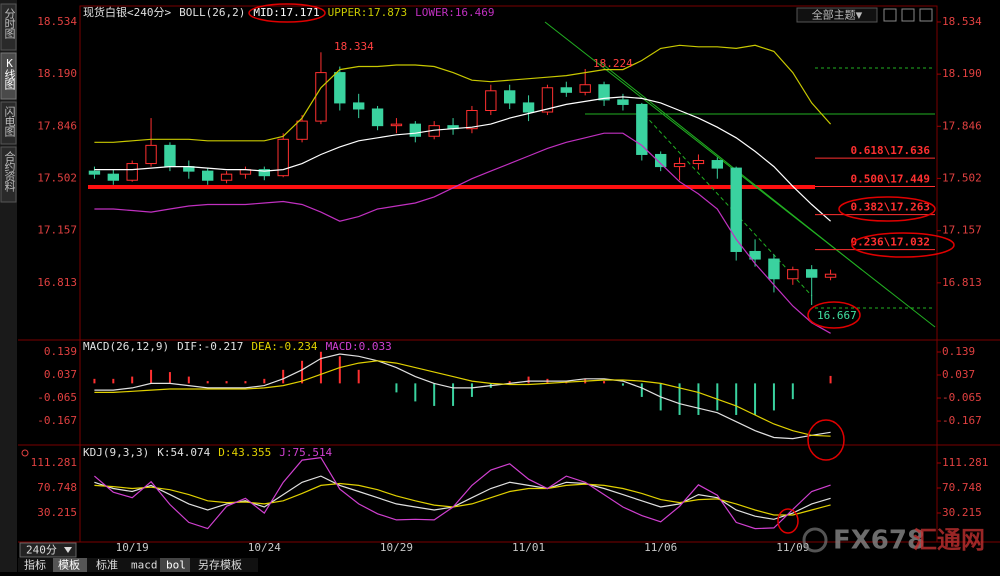  I want to click on sidebar-label: K线图, so click(9, 74).